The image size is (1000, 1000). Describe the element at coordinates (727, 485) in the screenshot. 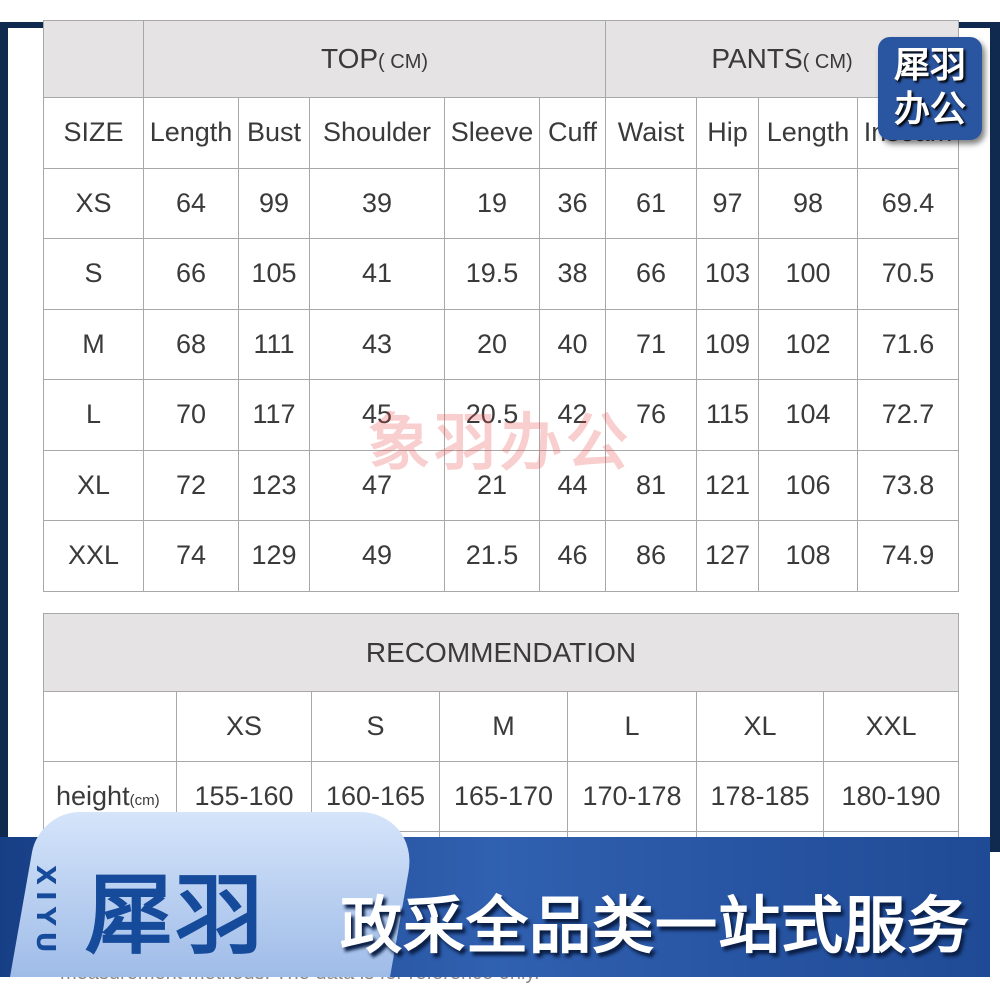

I see `measurement-cell: 121` at that location.